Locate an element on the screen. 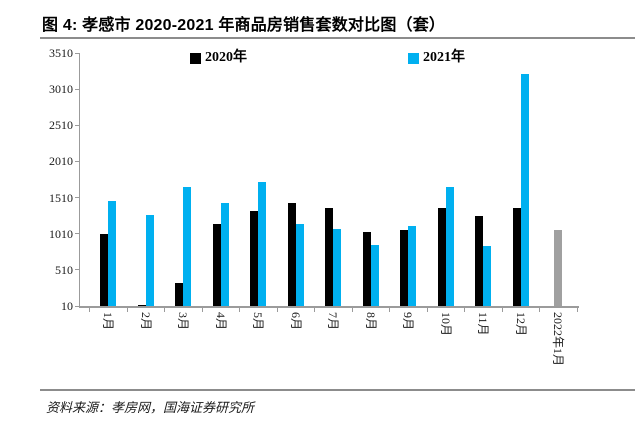  bar-2021年-10月 is located at coordinates (449, 246).